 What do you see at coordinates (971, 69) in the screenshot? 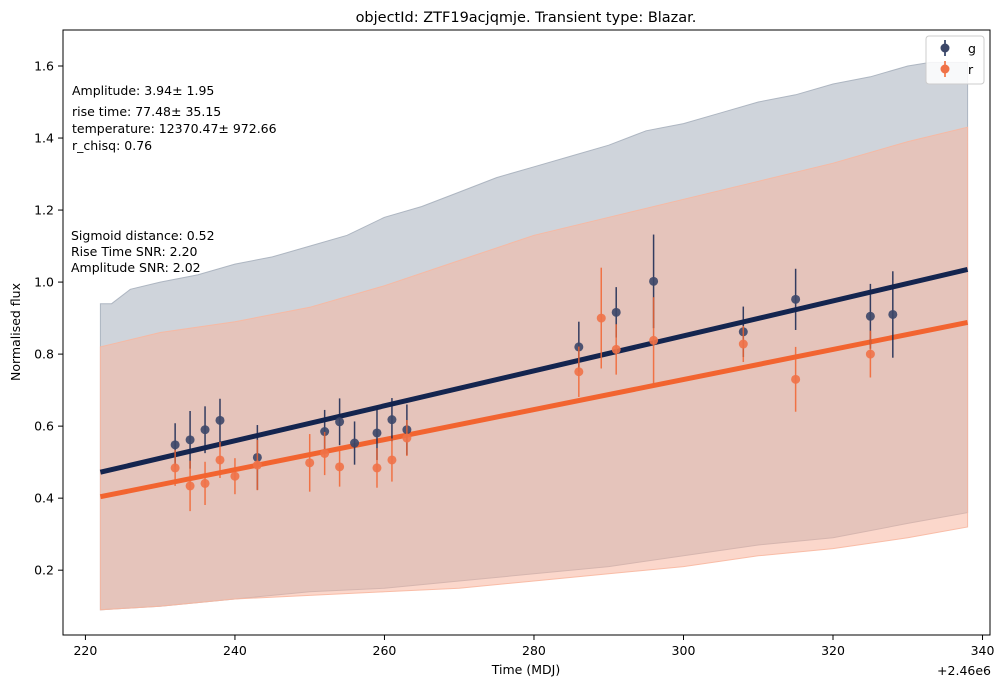
I see `legend-label-r: r` at bounding box center [971, 69].